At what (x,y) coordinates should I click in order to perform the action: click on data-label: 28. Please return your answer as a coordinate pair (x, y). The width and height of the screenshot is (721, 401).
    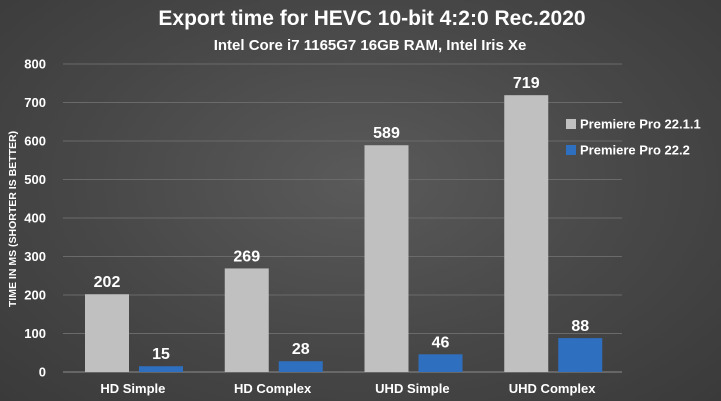
    Looking at the image, I should click on (301, 349).